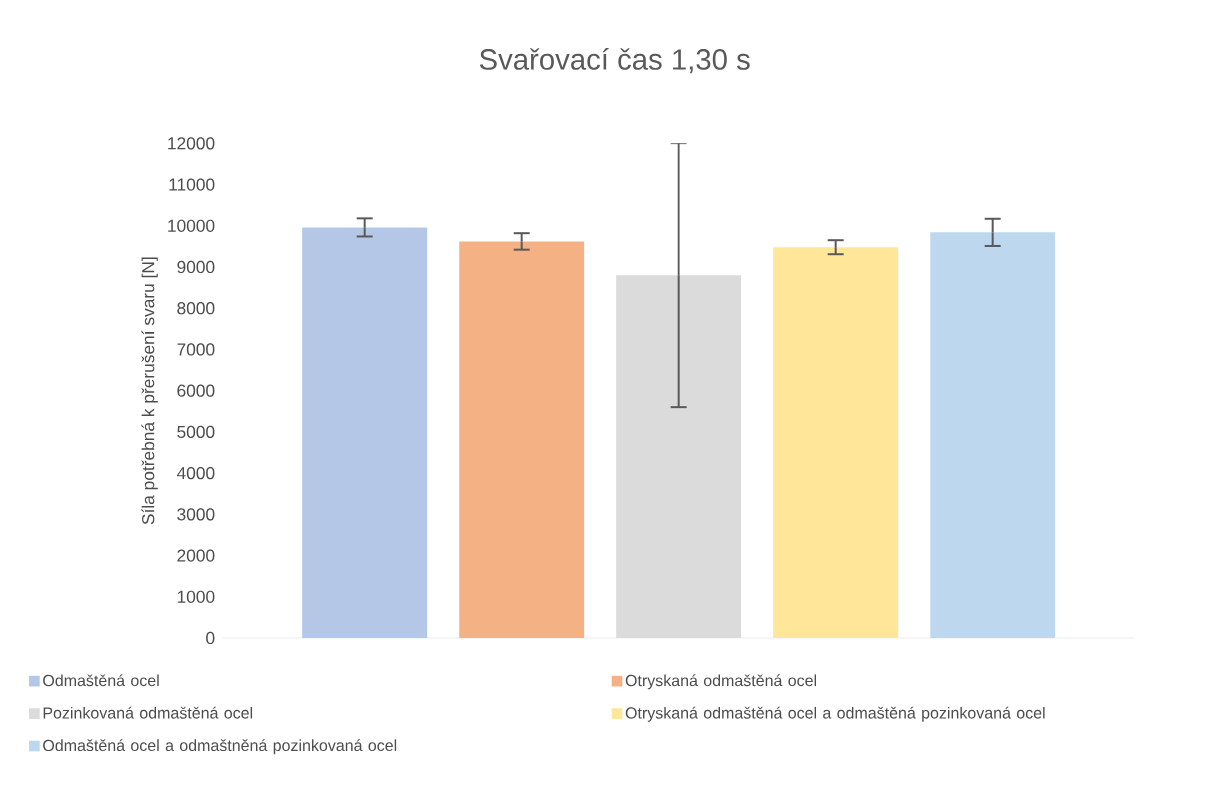  What do you see at coordinates (196, 432) in the screenshot?
I see `y-tick-label: 5000` at bounding box center [196, 432].